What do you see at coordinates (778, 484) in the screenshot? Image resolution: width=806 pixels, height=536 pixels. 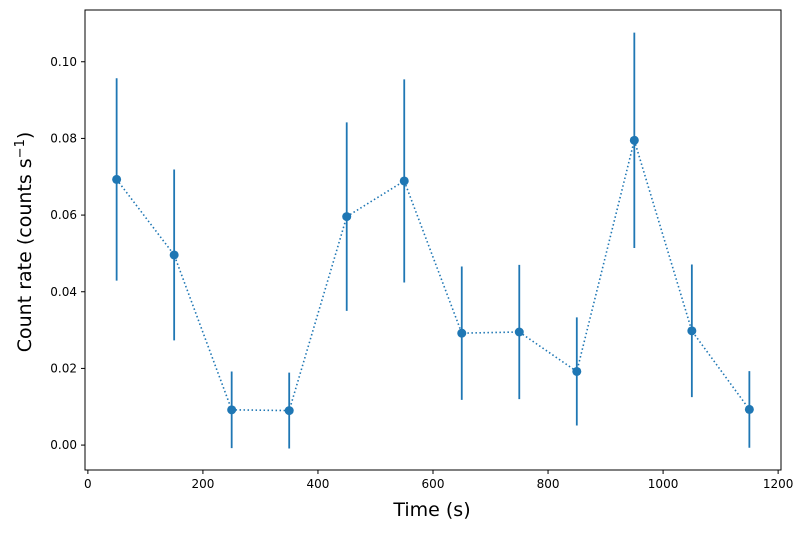 I see `x-tick-label: 1200` at bounding box center [778, 484].